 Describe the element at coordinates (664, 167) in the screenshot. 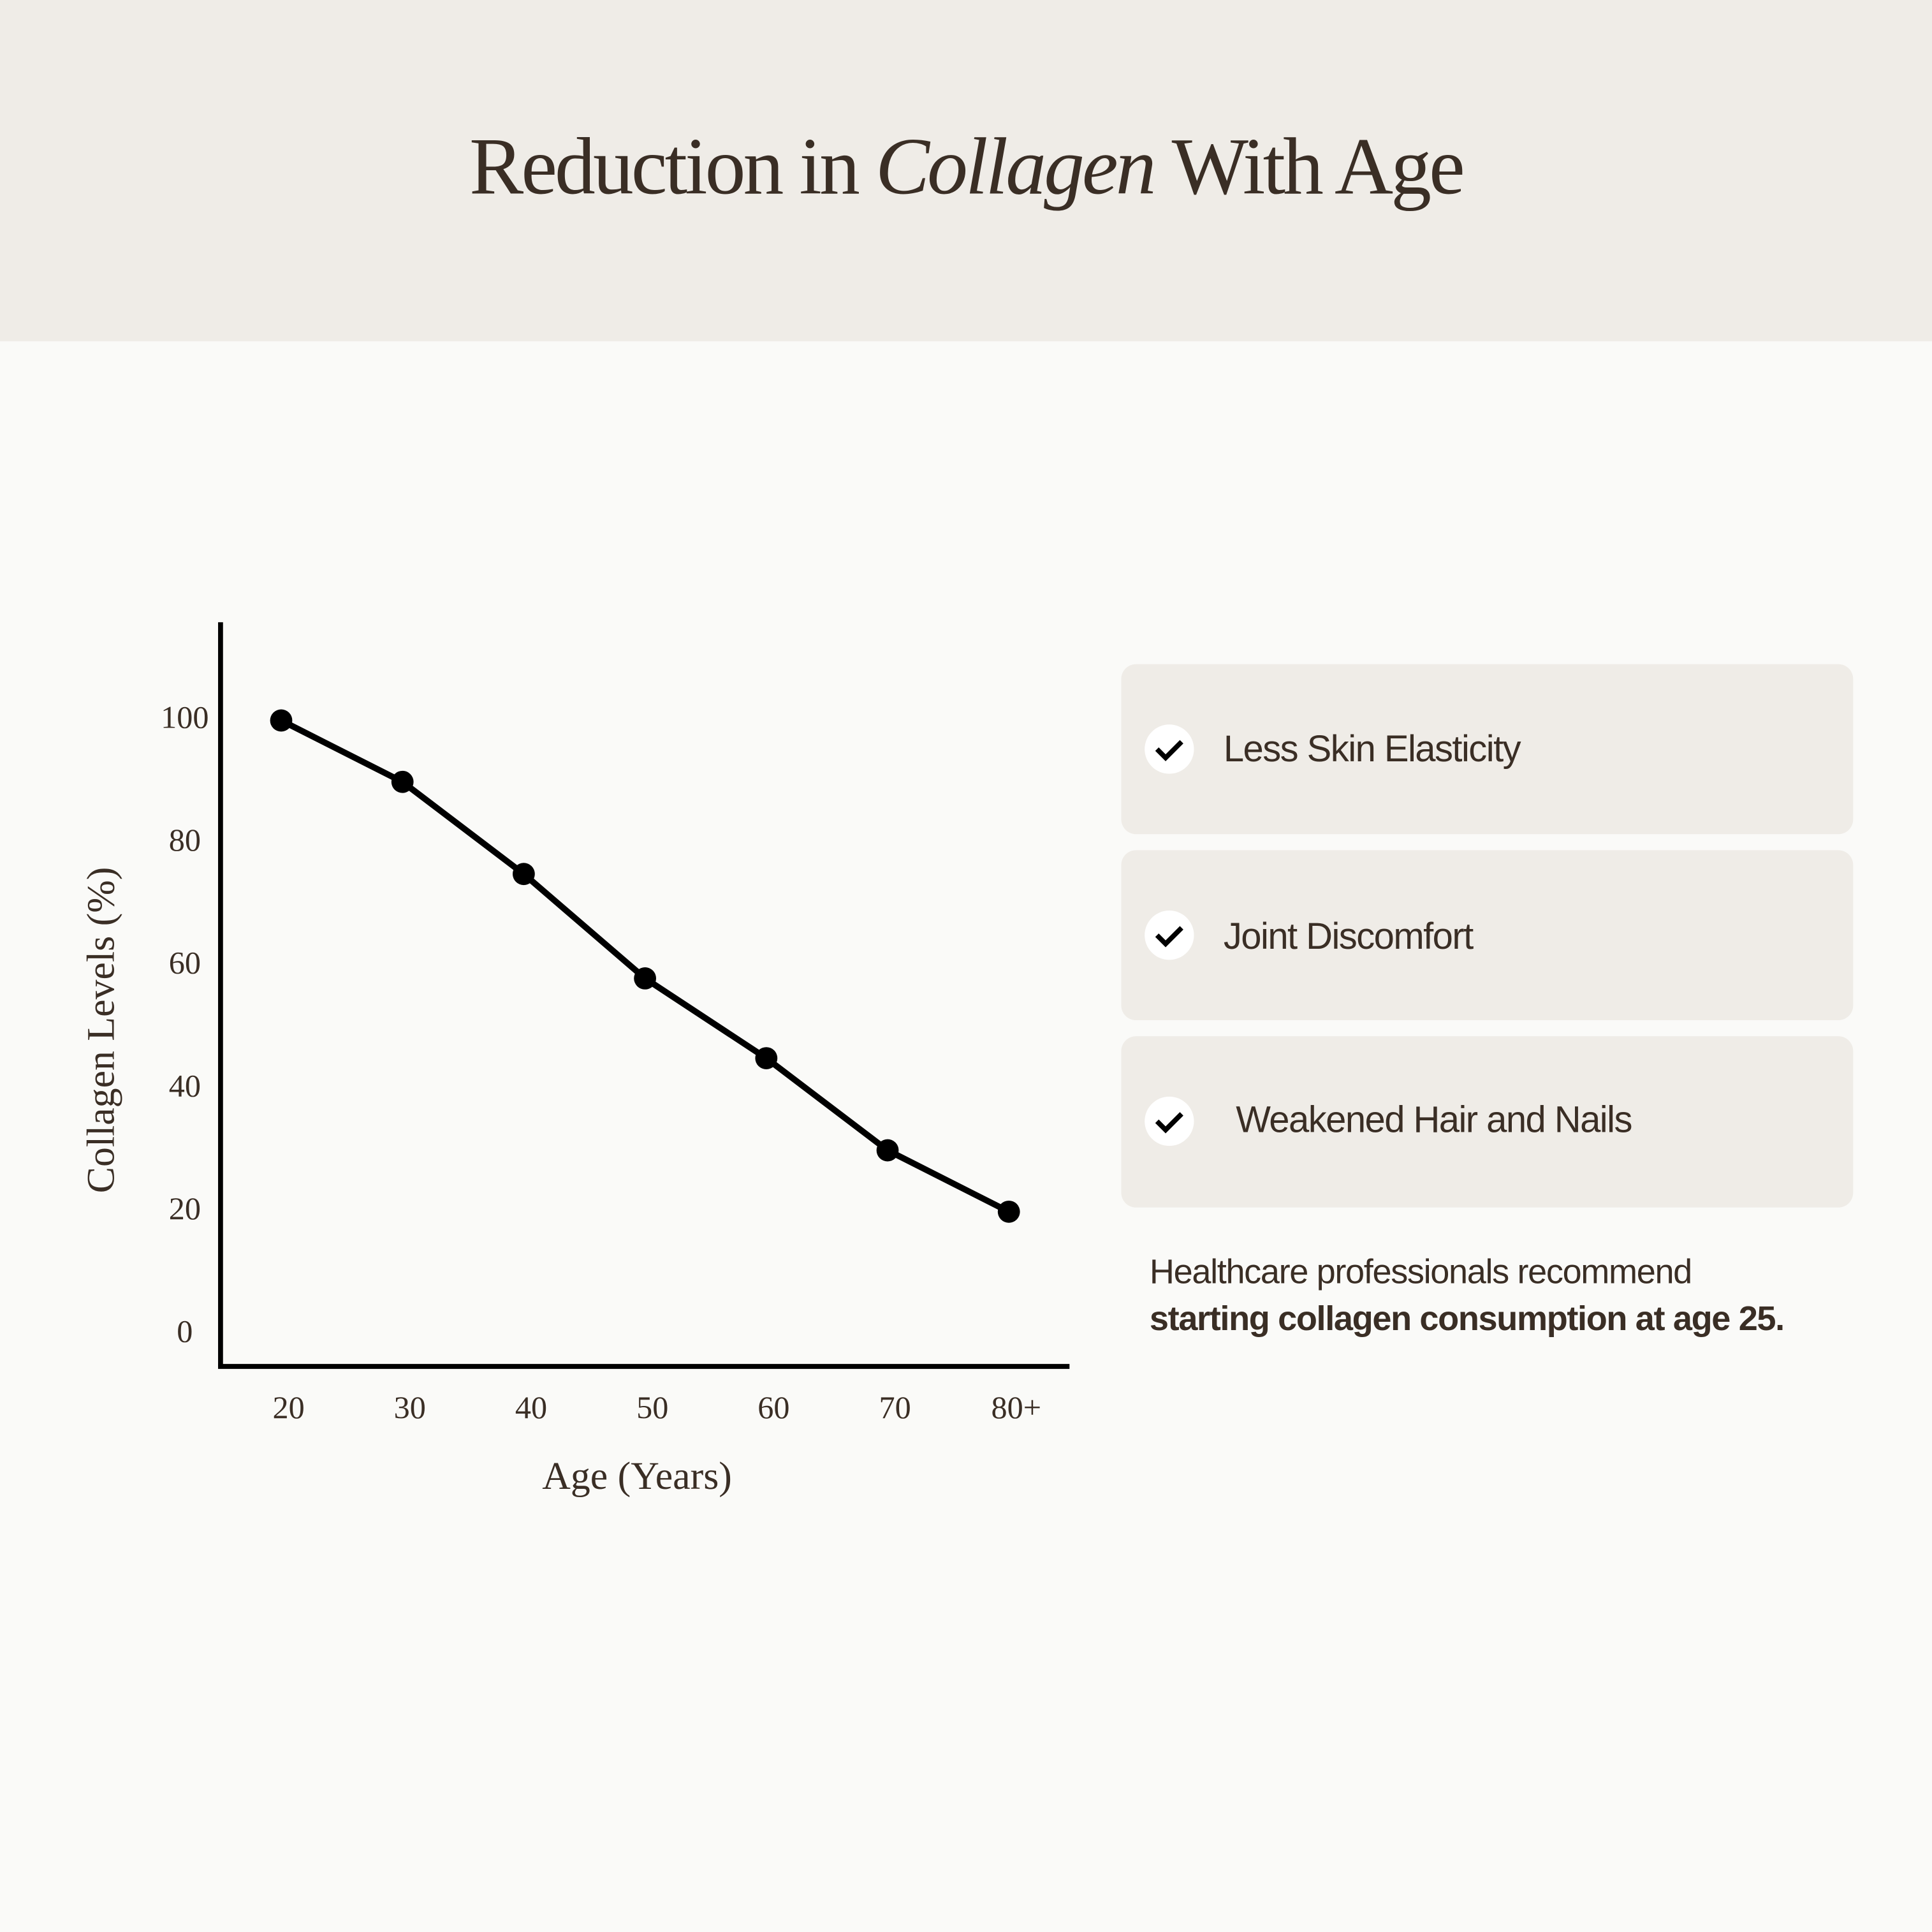

I see `title-part: Reduction in` at that location.